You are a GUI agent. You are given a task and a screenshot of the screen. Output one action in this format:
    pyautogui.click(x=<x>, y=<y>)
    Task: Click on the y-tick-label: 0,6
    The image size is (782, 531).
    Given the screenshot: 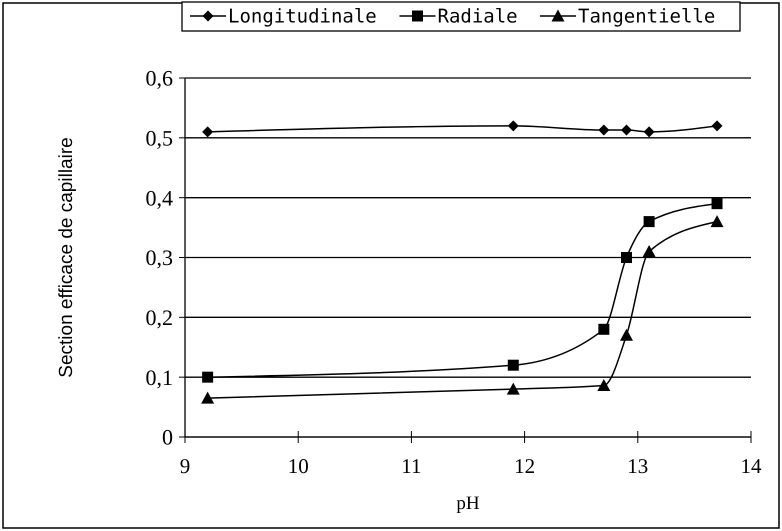 What is the action you would take?
    pyautogui.click(x=159, y=78)
    